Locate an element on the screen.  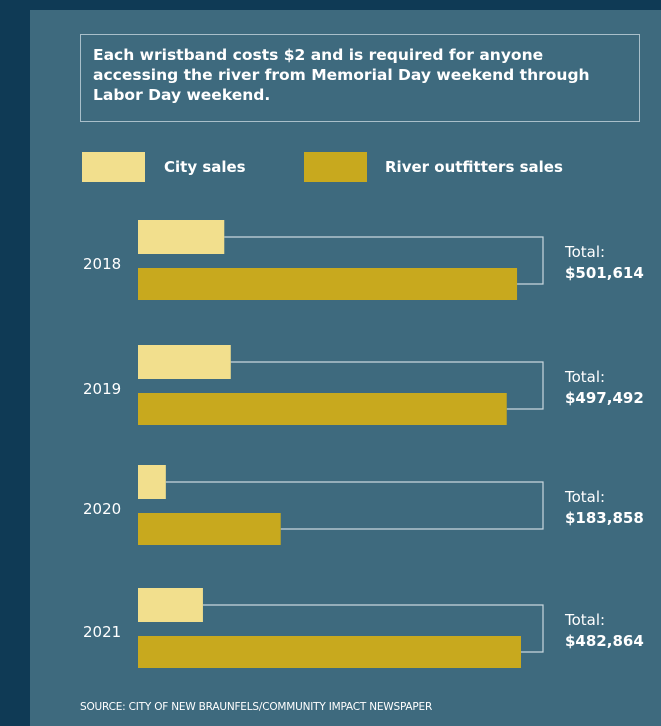
year-label: 2018 is located at coordinates (102, 264).